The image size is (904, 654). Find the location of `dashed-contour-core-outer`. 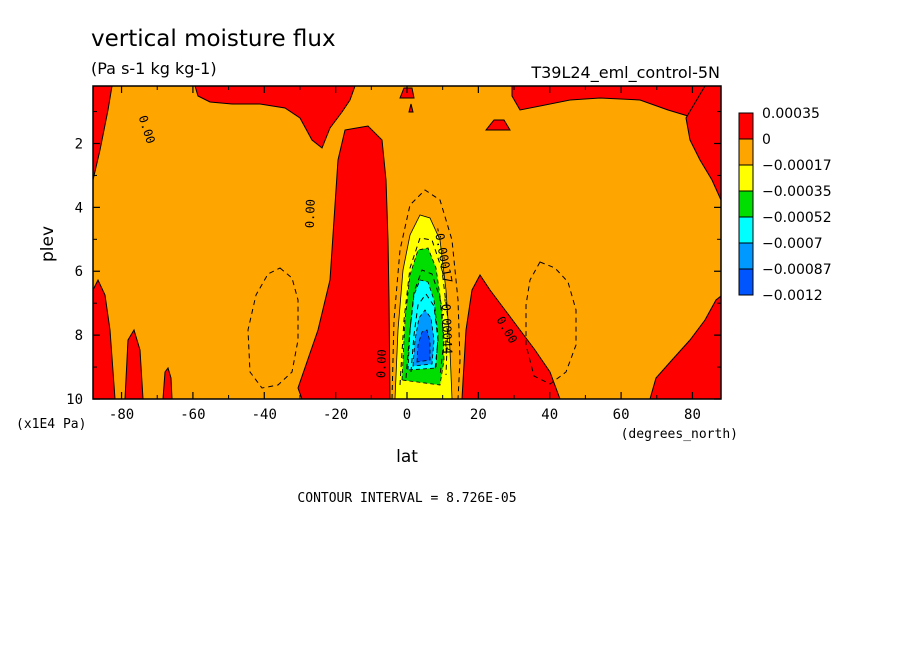

dashed-contour-core-outer is located at coordinates (426, 294).